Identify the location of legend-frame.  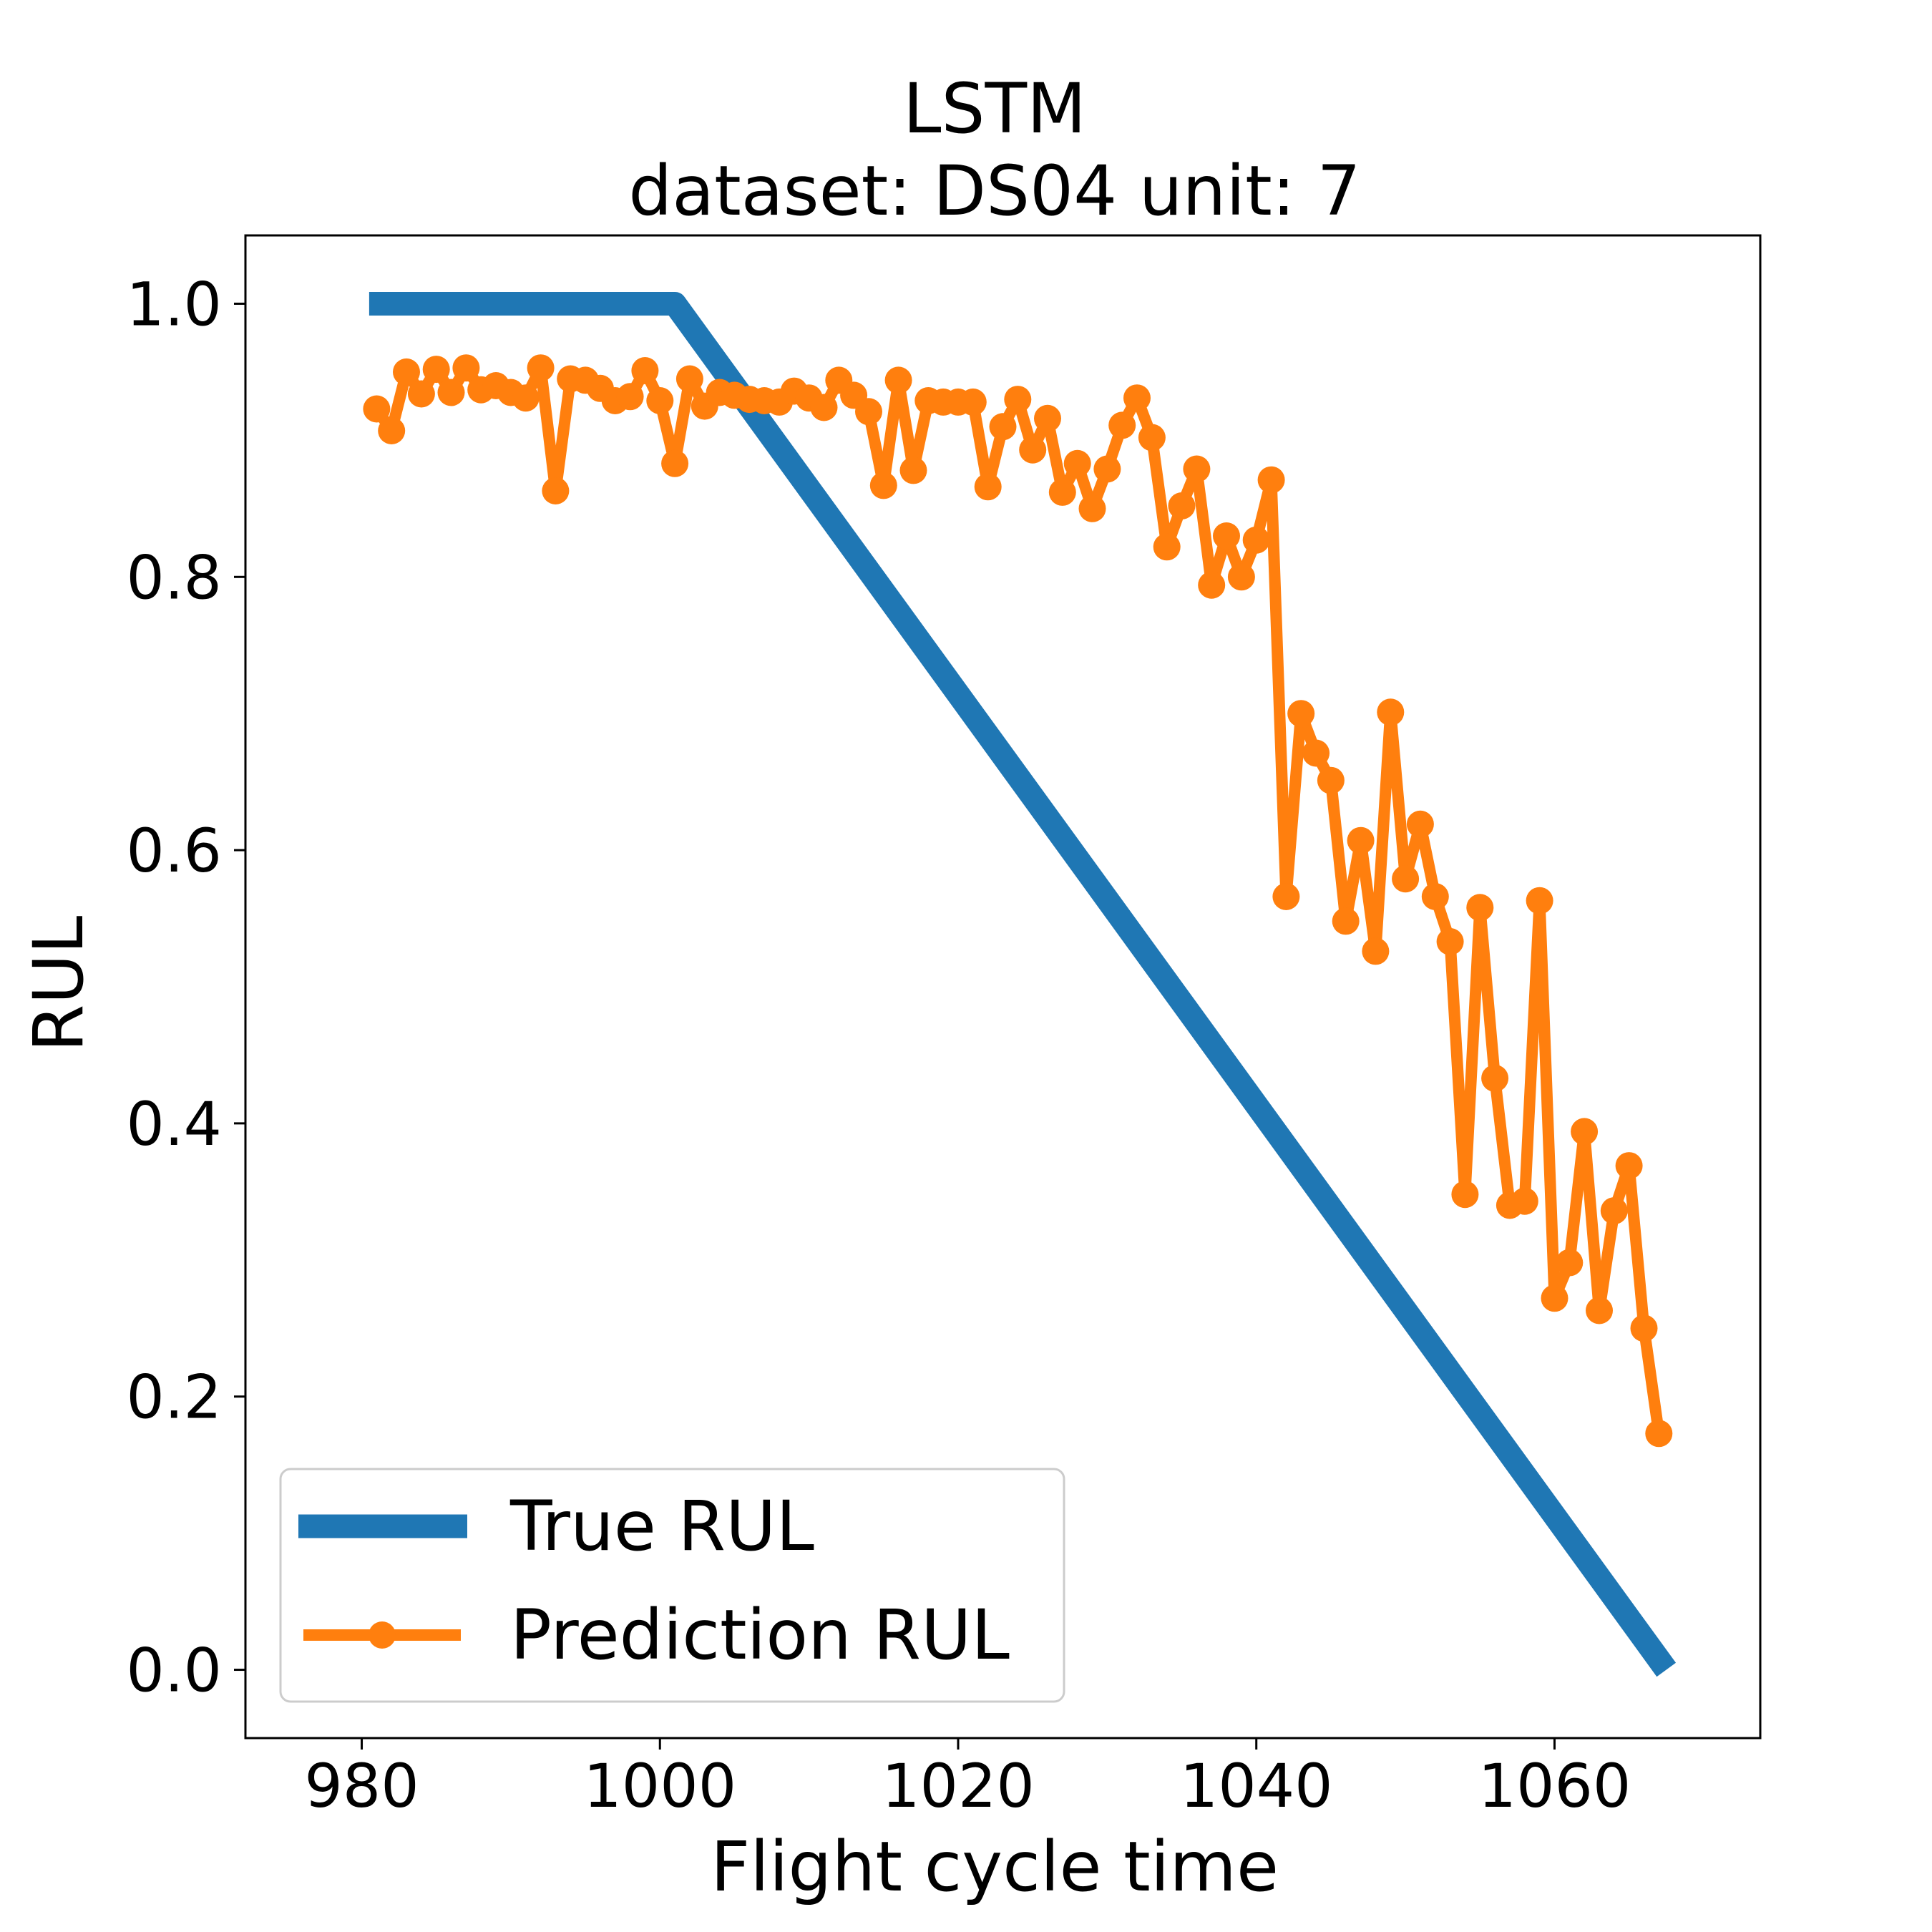
(672, 1585).